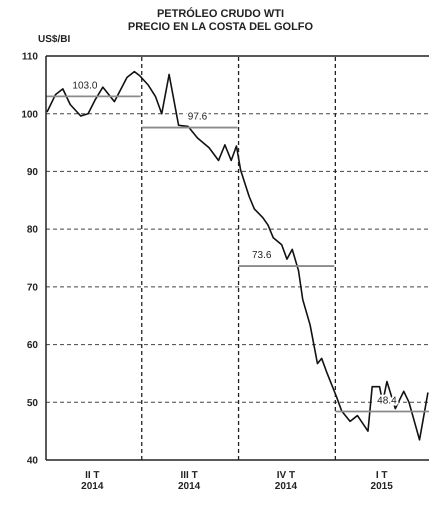 This screenshot has width=441, height=507. What do you see at coordinates (221, 14) in the screenshot?
I see `chart-title: PETRÓLEO CRUDO WTI` at bounding box center [221, 14].